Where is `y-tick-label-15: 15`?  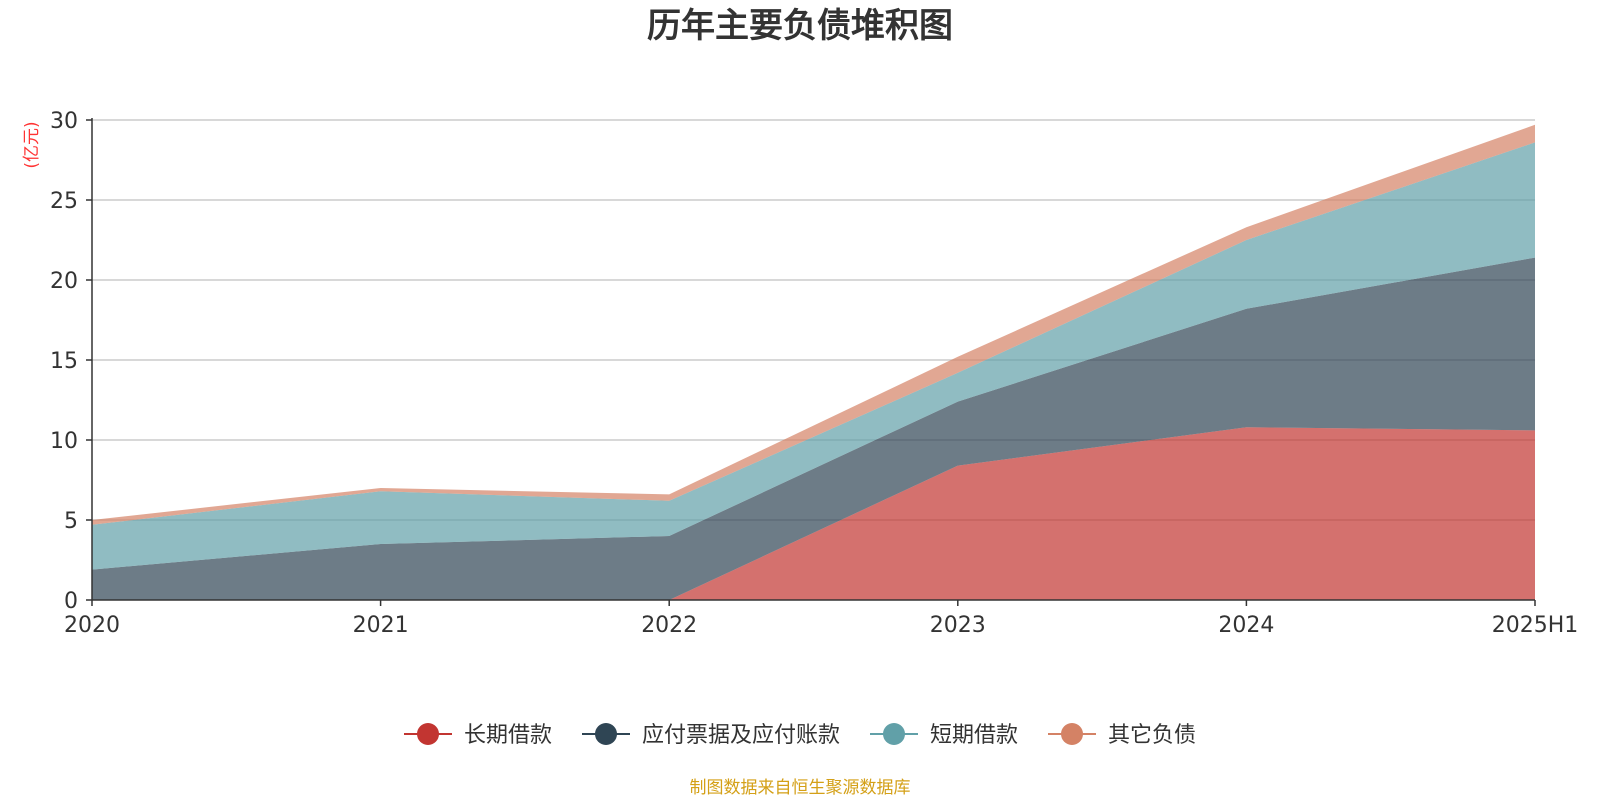 y-tick-label-15: 15 is located at coordinates (64, 361).